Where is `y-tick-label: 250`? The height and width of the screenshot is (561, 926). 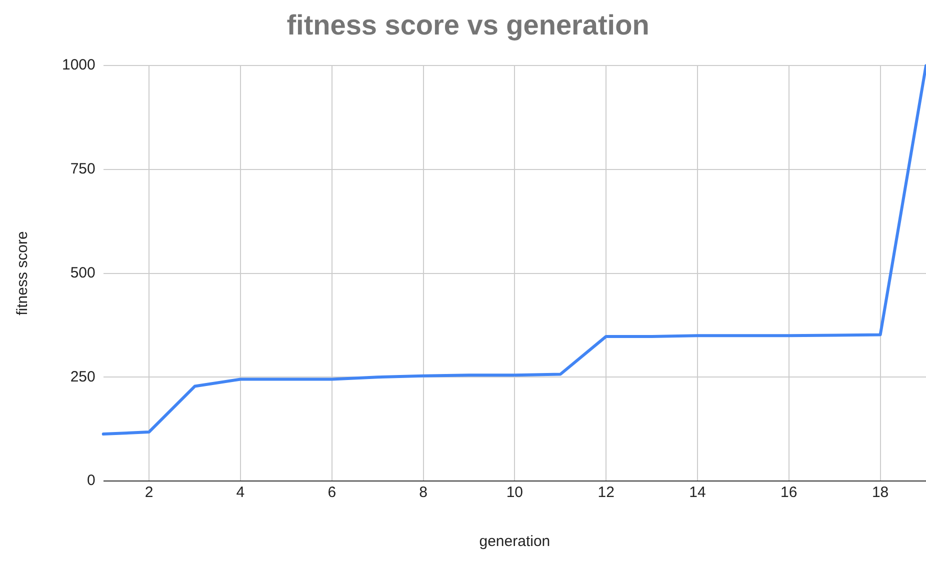 y-tick-label: 250 is located at coordinates (83, 377).